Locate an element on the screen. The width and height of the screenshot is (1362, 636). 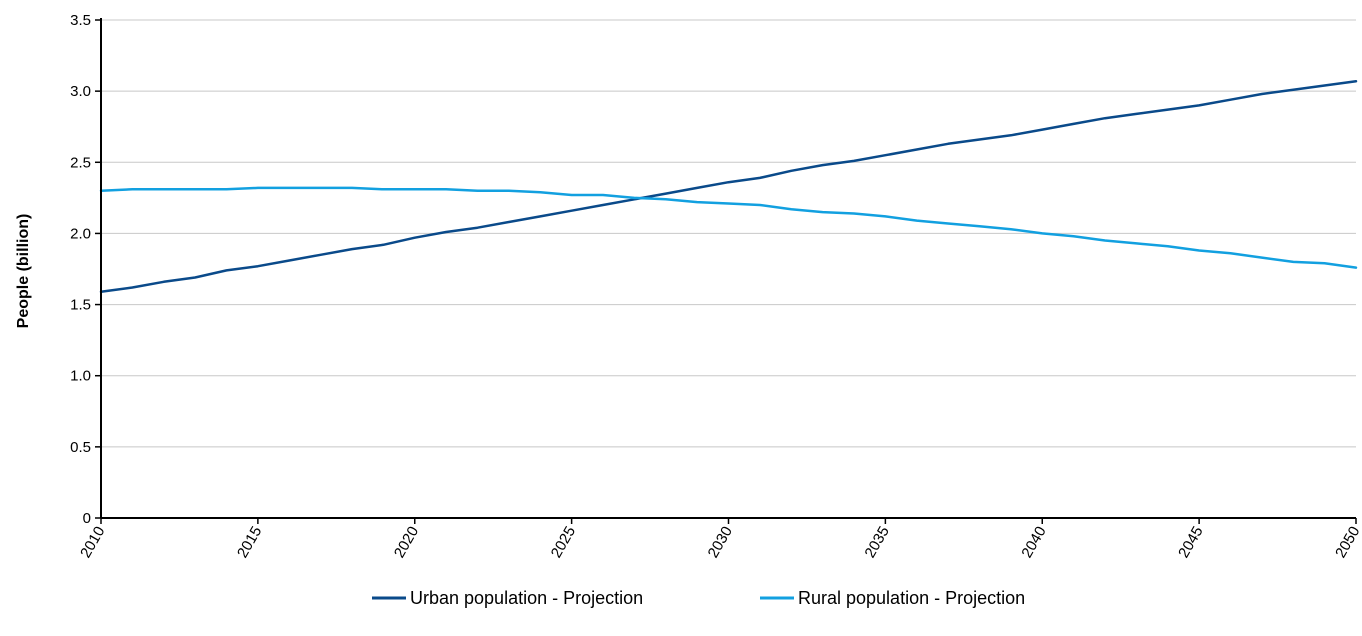
legend-label: Rural population - Projection is located at coordinates (911, 598).